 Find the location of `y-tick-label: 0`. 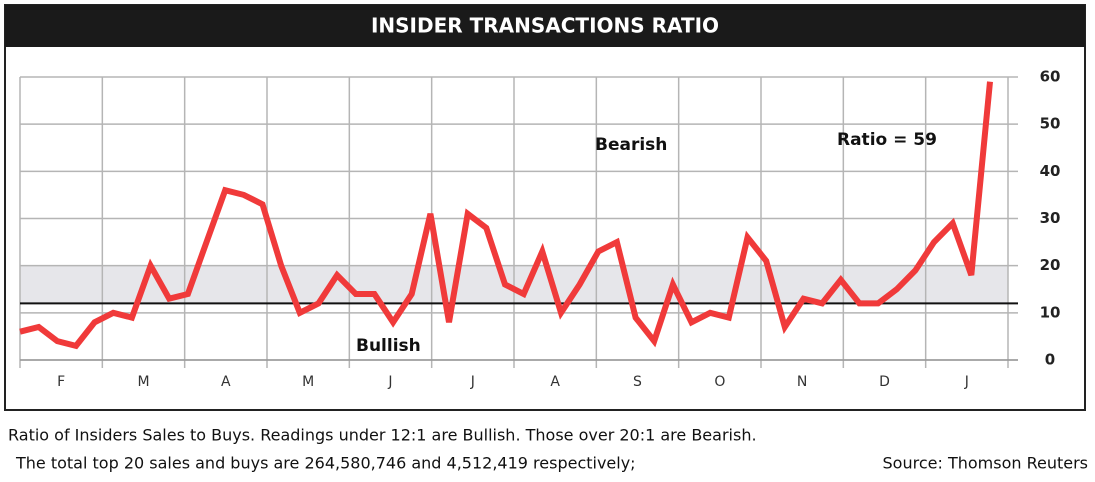

y-tick-label: 0 is located at coordinates (1050, 360).